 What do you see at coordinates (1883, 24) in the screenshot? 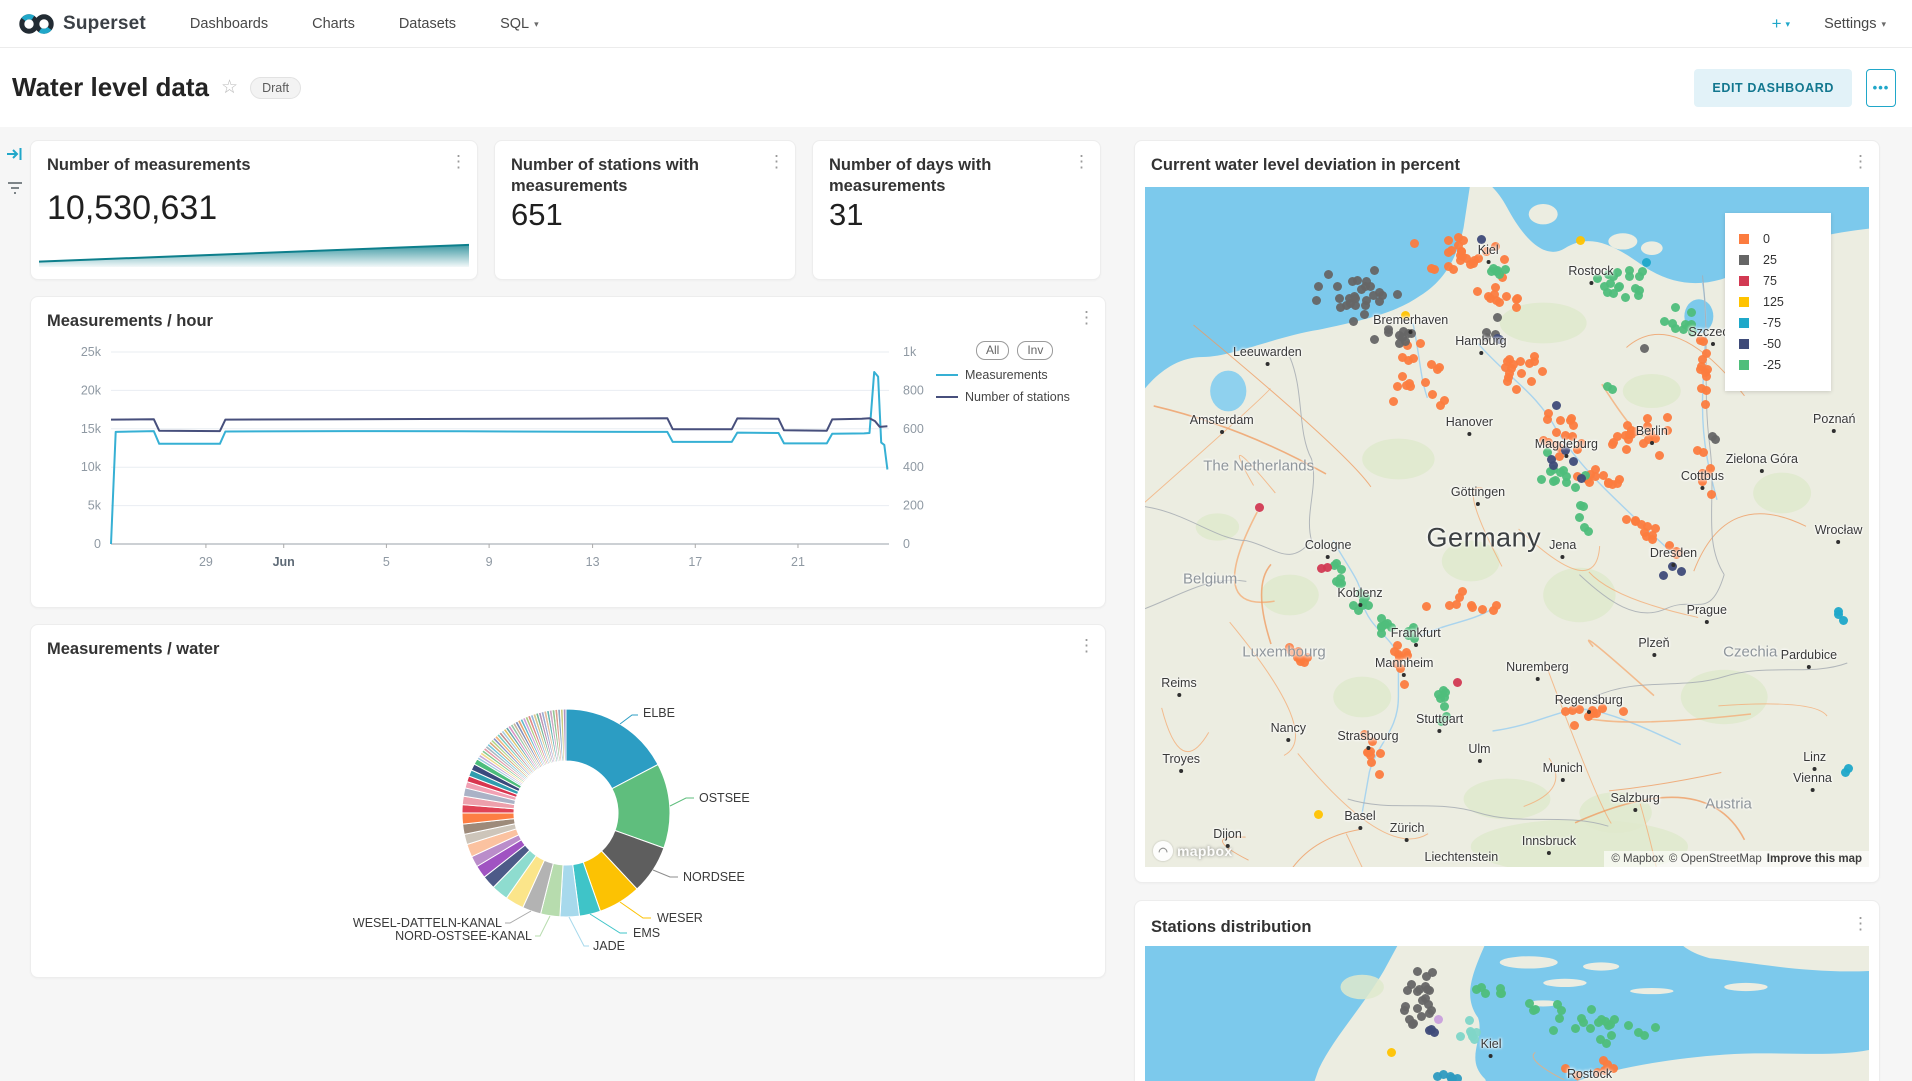
I see `caret-down-icon: ▾` at bounding box center [1883, 24].